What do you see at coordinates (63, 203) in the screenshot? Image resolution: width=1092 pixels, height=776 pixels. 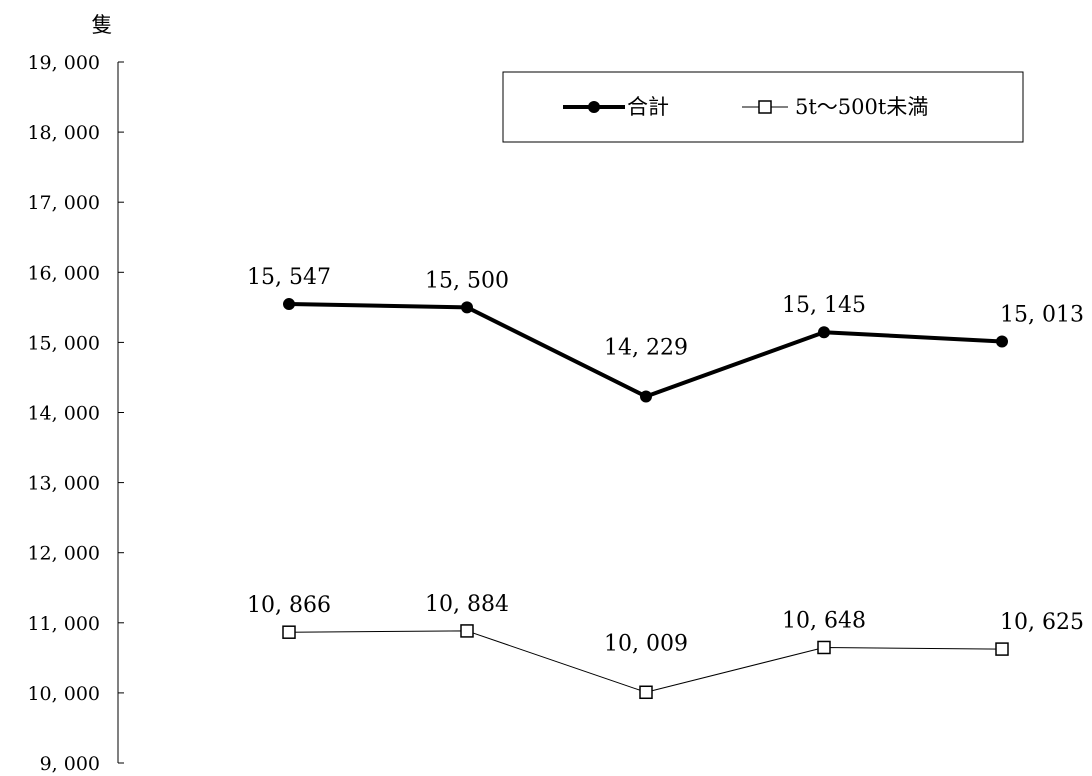 I see `y-tick-label: 17, 000` at bounding box center [63, 203].